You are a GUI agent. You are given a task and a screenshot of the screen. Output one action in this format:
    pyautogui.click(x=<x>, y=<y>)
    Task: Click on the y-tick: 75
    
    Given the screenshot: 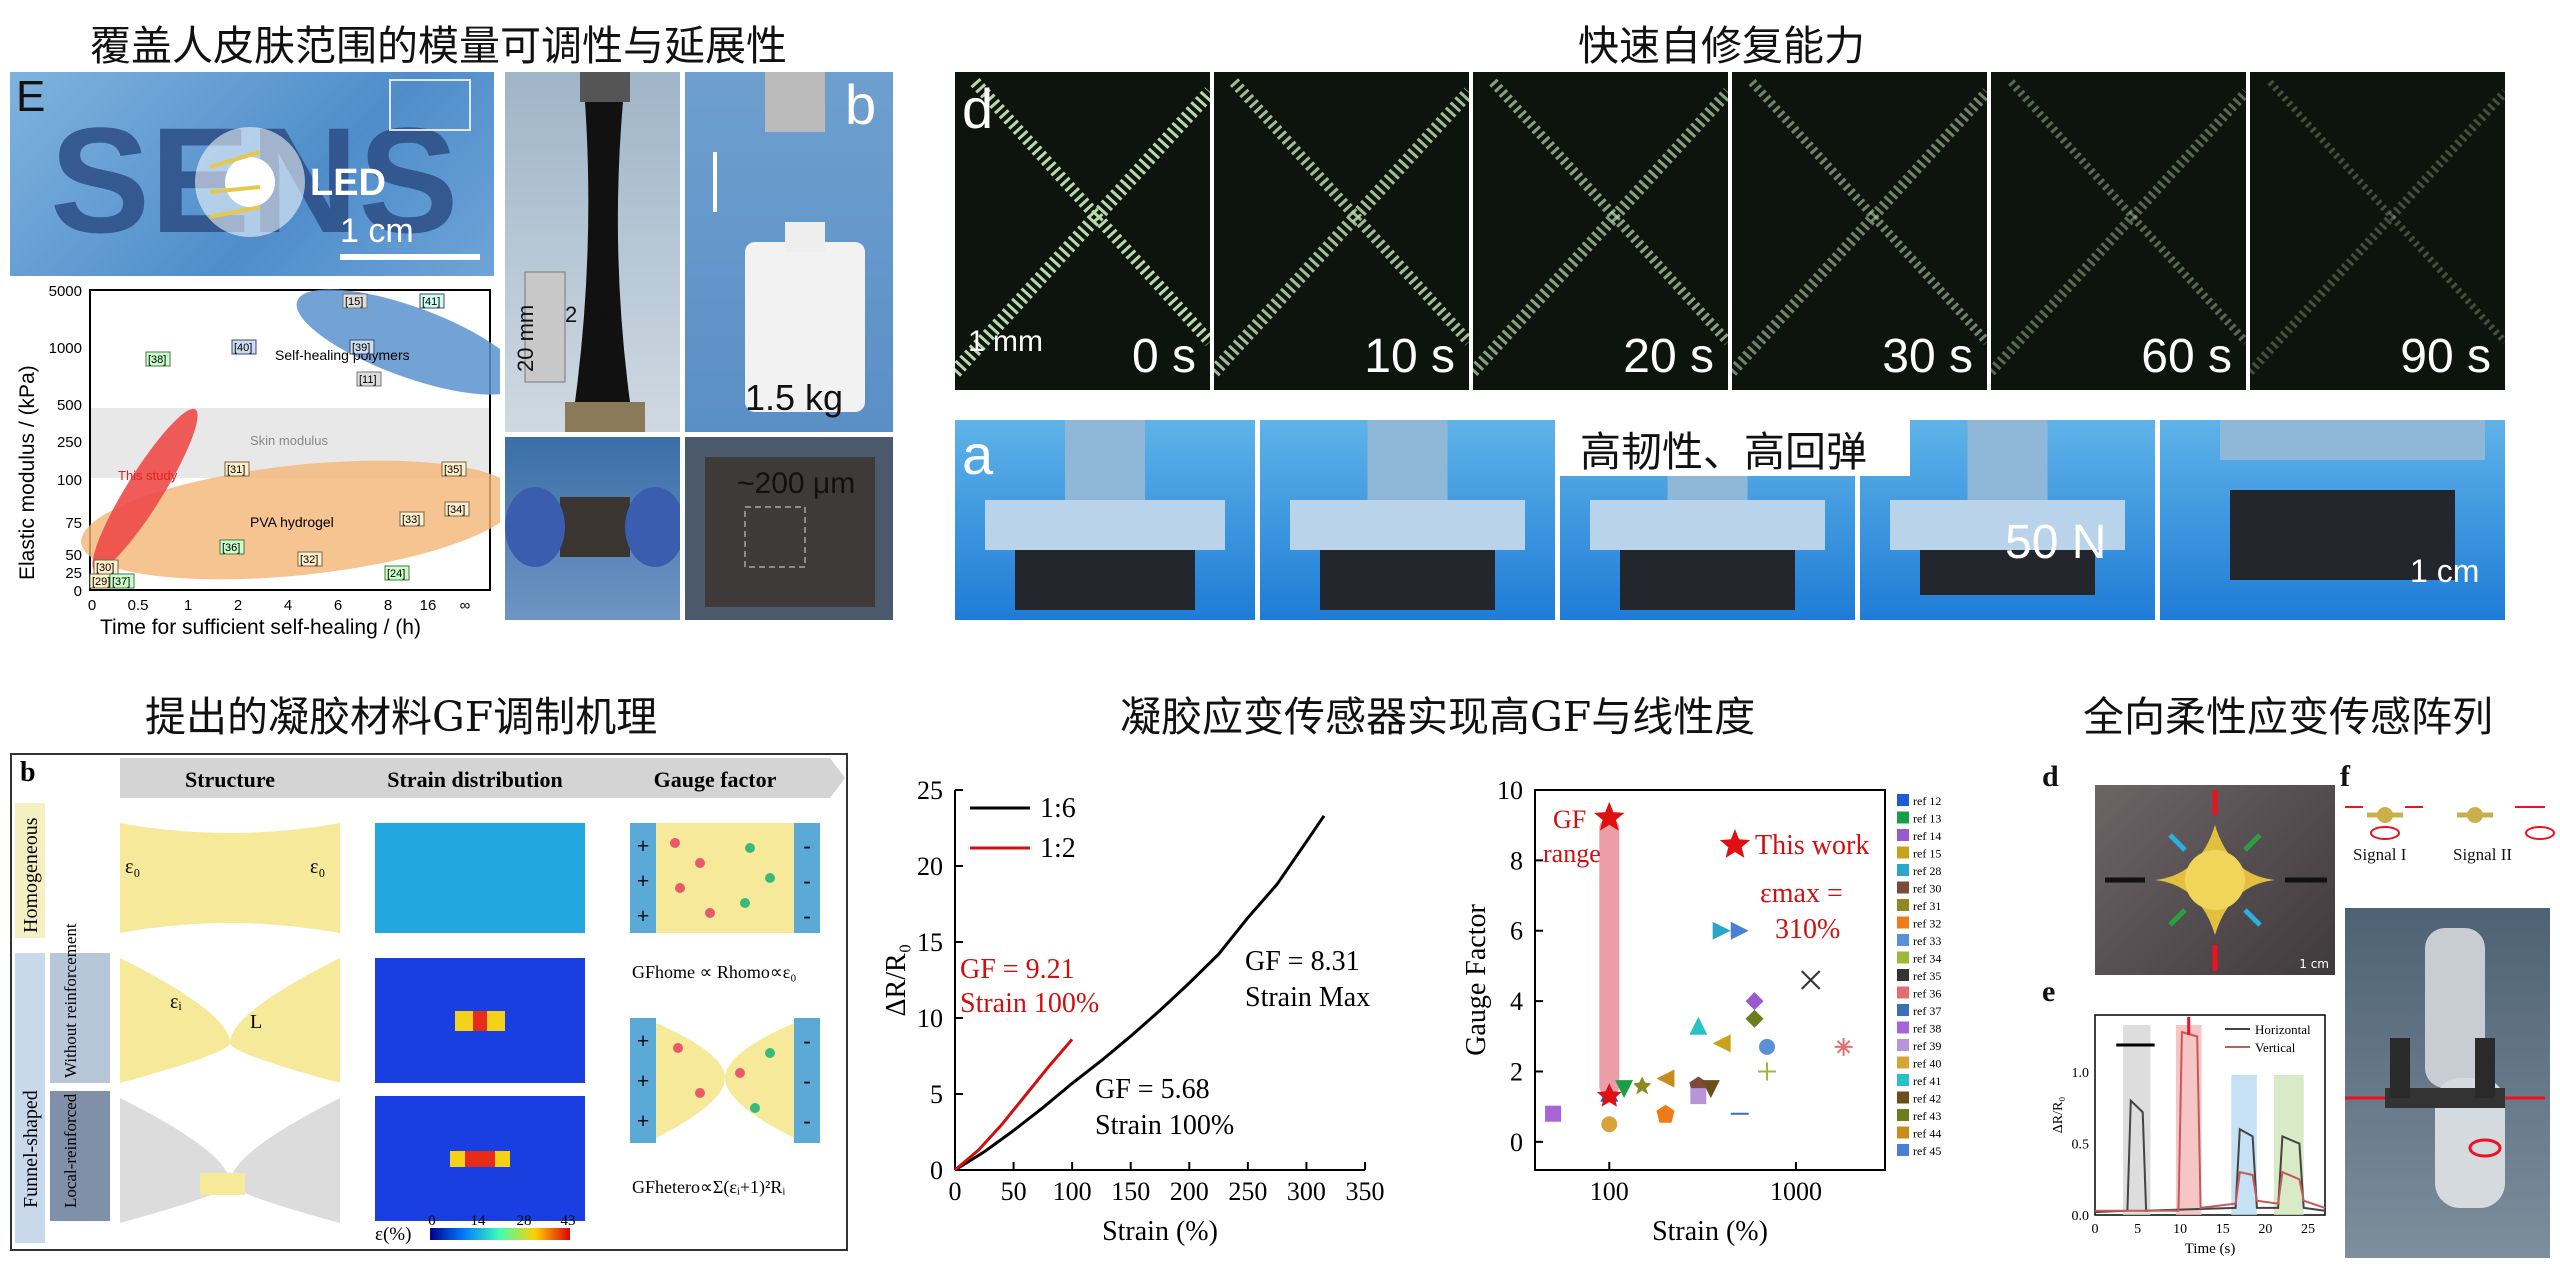 What is the action you would take?
    pyautogui.click(x=73, y=523)
    